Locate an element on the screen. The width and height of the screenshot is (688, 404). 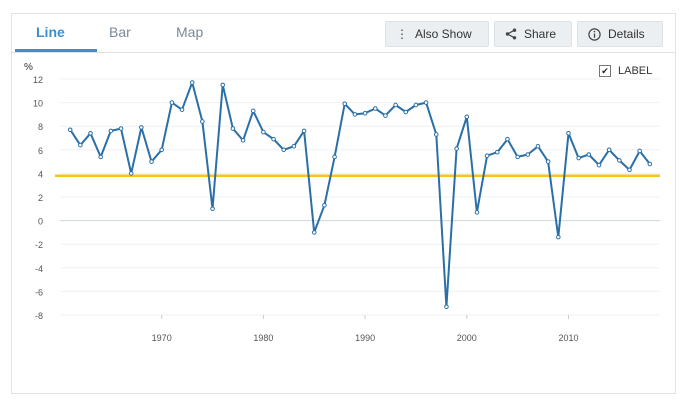
legend-toggle: ✔ LABEL is located at coordinates (625, 71).